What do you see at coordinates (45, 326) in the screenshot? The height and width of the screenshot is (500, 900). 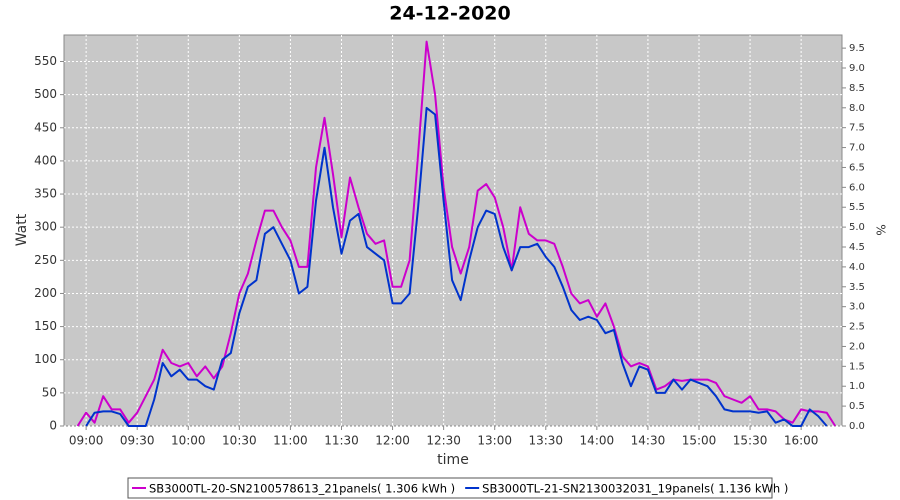 I see `y-tick-label: 150` at bounding box center [45, 326].